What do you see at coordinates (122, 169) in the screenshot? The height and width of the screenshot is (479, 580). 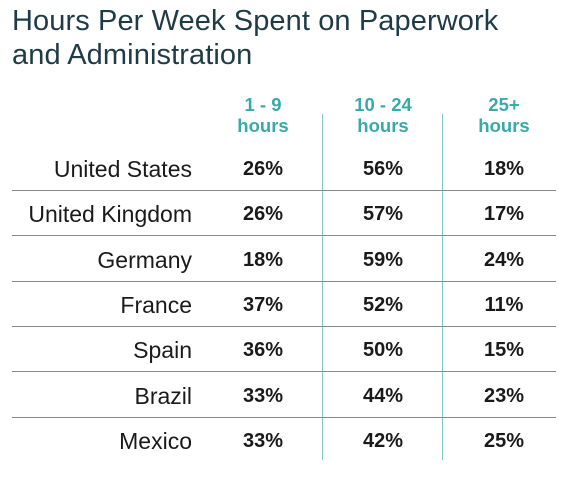 I see `row-label: United States` at bounding box center [122, 169].